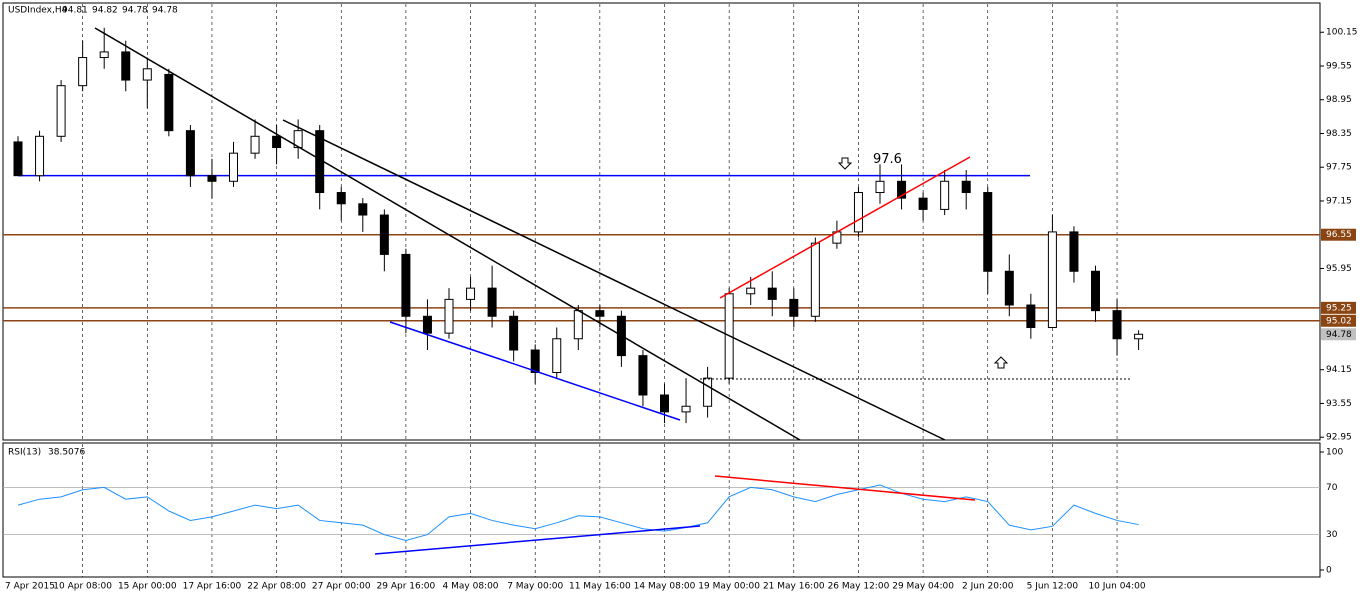 The image size is (1362, 594). Describe the element at coordinates (1339, 370) in the screenshot. I see `y-tick-label: 94.15` at that location.